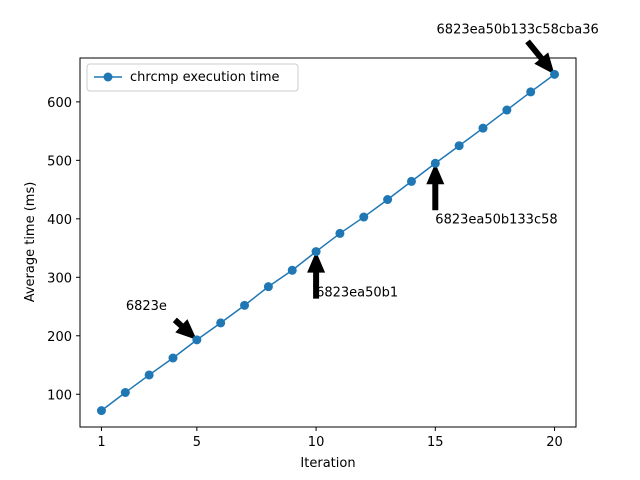 This screenshot has width=640, height=480. Describe the element at coordinates (435, 442) in the screenshot. I see `x-tick-label: 15` at that location.